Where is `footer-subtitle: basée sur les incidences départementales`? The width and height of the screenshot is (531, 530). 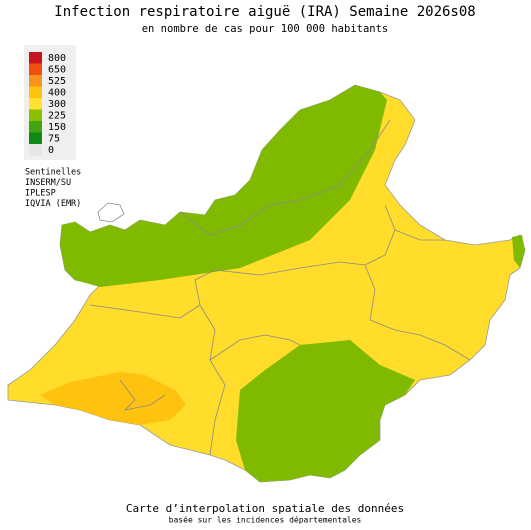
footer-subtitle: basée sur les incidences départementales is located at coordinates (265, 520).